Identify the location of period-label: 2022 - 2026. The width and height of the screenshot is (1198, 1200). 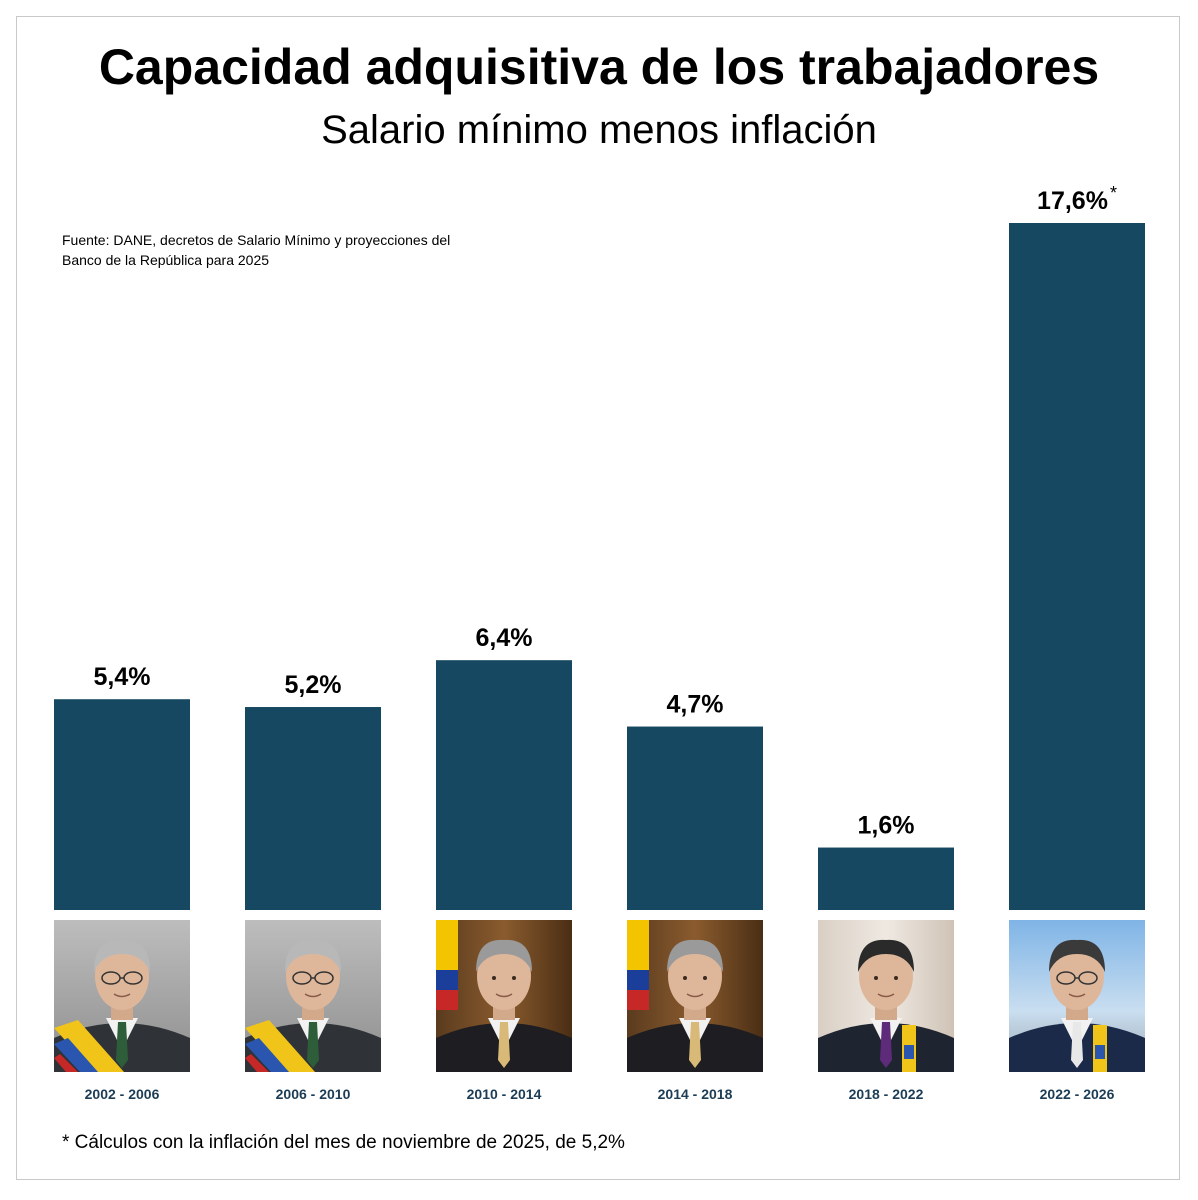
(1077, 1094).